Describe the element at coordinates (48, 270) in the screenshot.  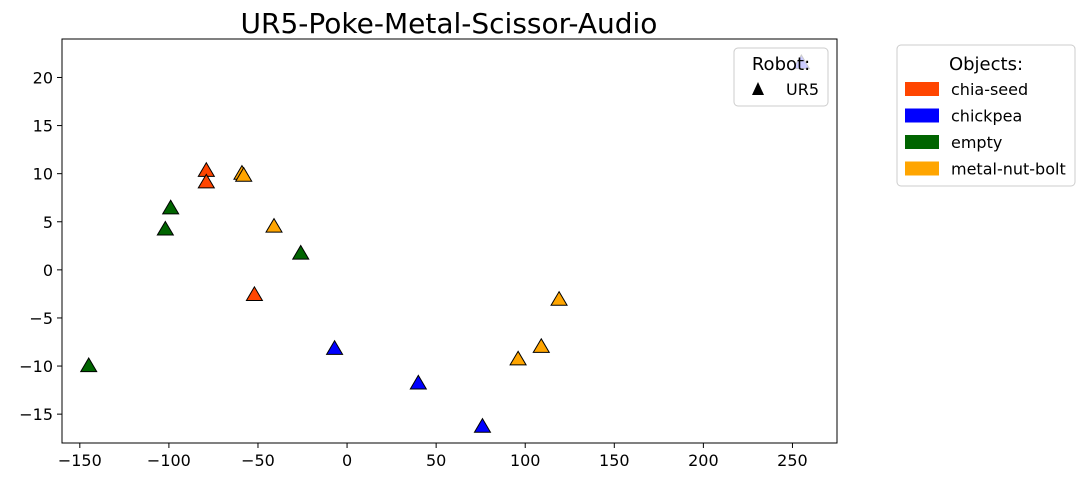
I see `y-tick-label: 0` at that location.